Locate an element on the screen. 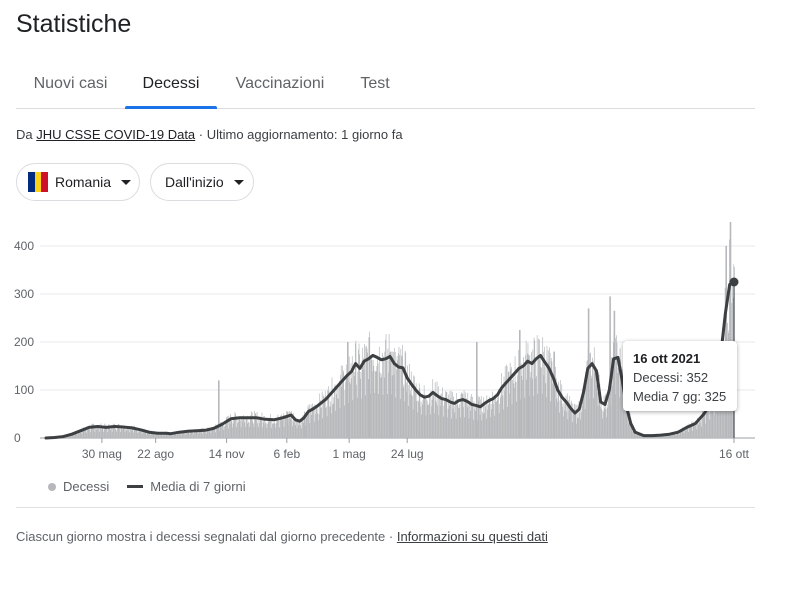  tab-vaccinazioni: Vaccinazioni is located at coordinates (280, 83).